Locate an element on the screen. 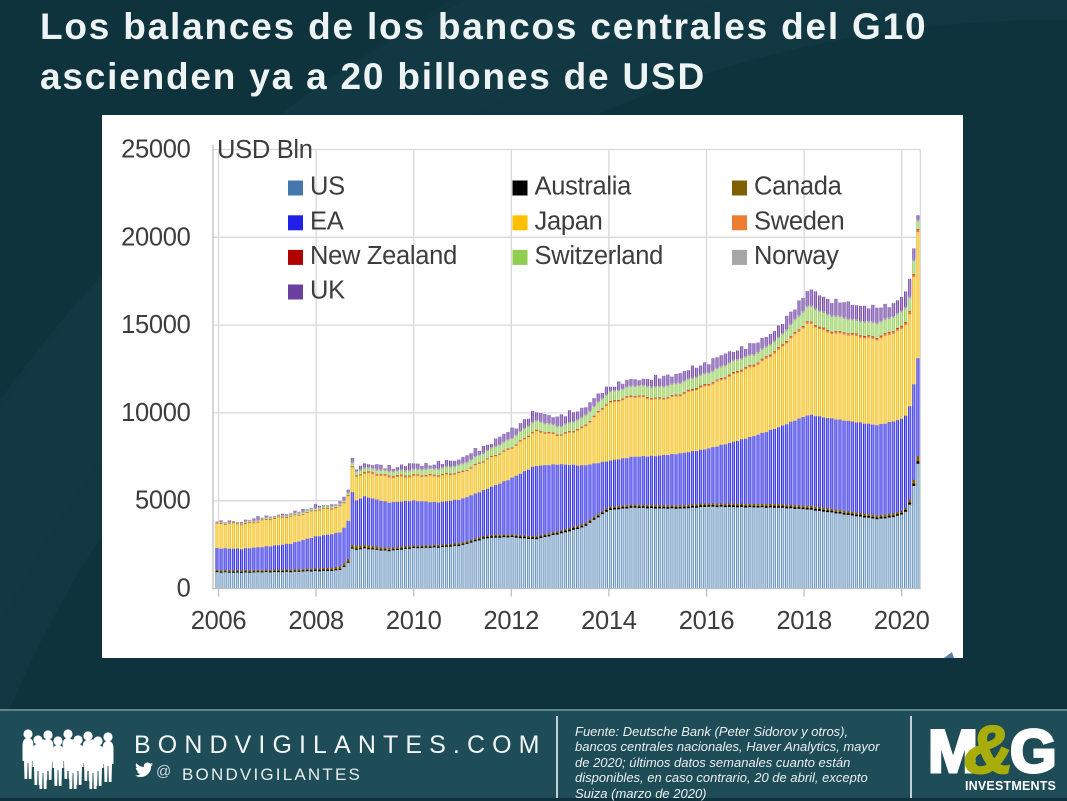 The height and width of the screenshot is (801, 1067). svg-text: USD Bln is located at coordinates (265, 150).